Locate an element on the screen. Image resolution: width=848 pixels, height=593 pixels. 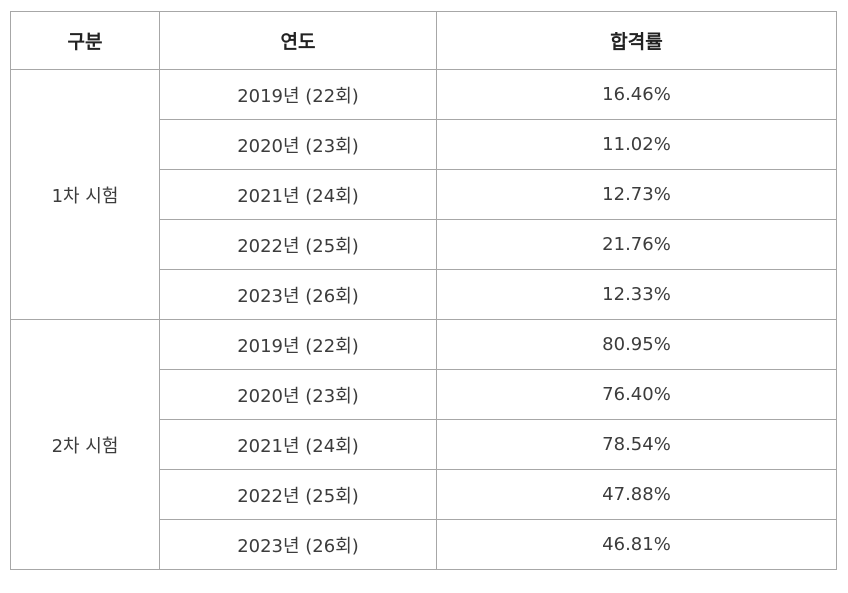
header-category: 구분 is located at coordinates (85, 40).